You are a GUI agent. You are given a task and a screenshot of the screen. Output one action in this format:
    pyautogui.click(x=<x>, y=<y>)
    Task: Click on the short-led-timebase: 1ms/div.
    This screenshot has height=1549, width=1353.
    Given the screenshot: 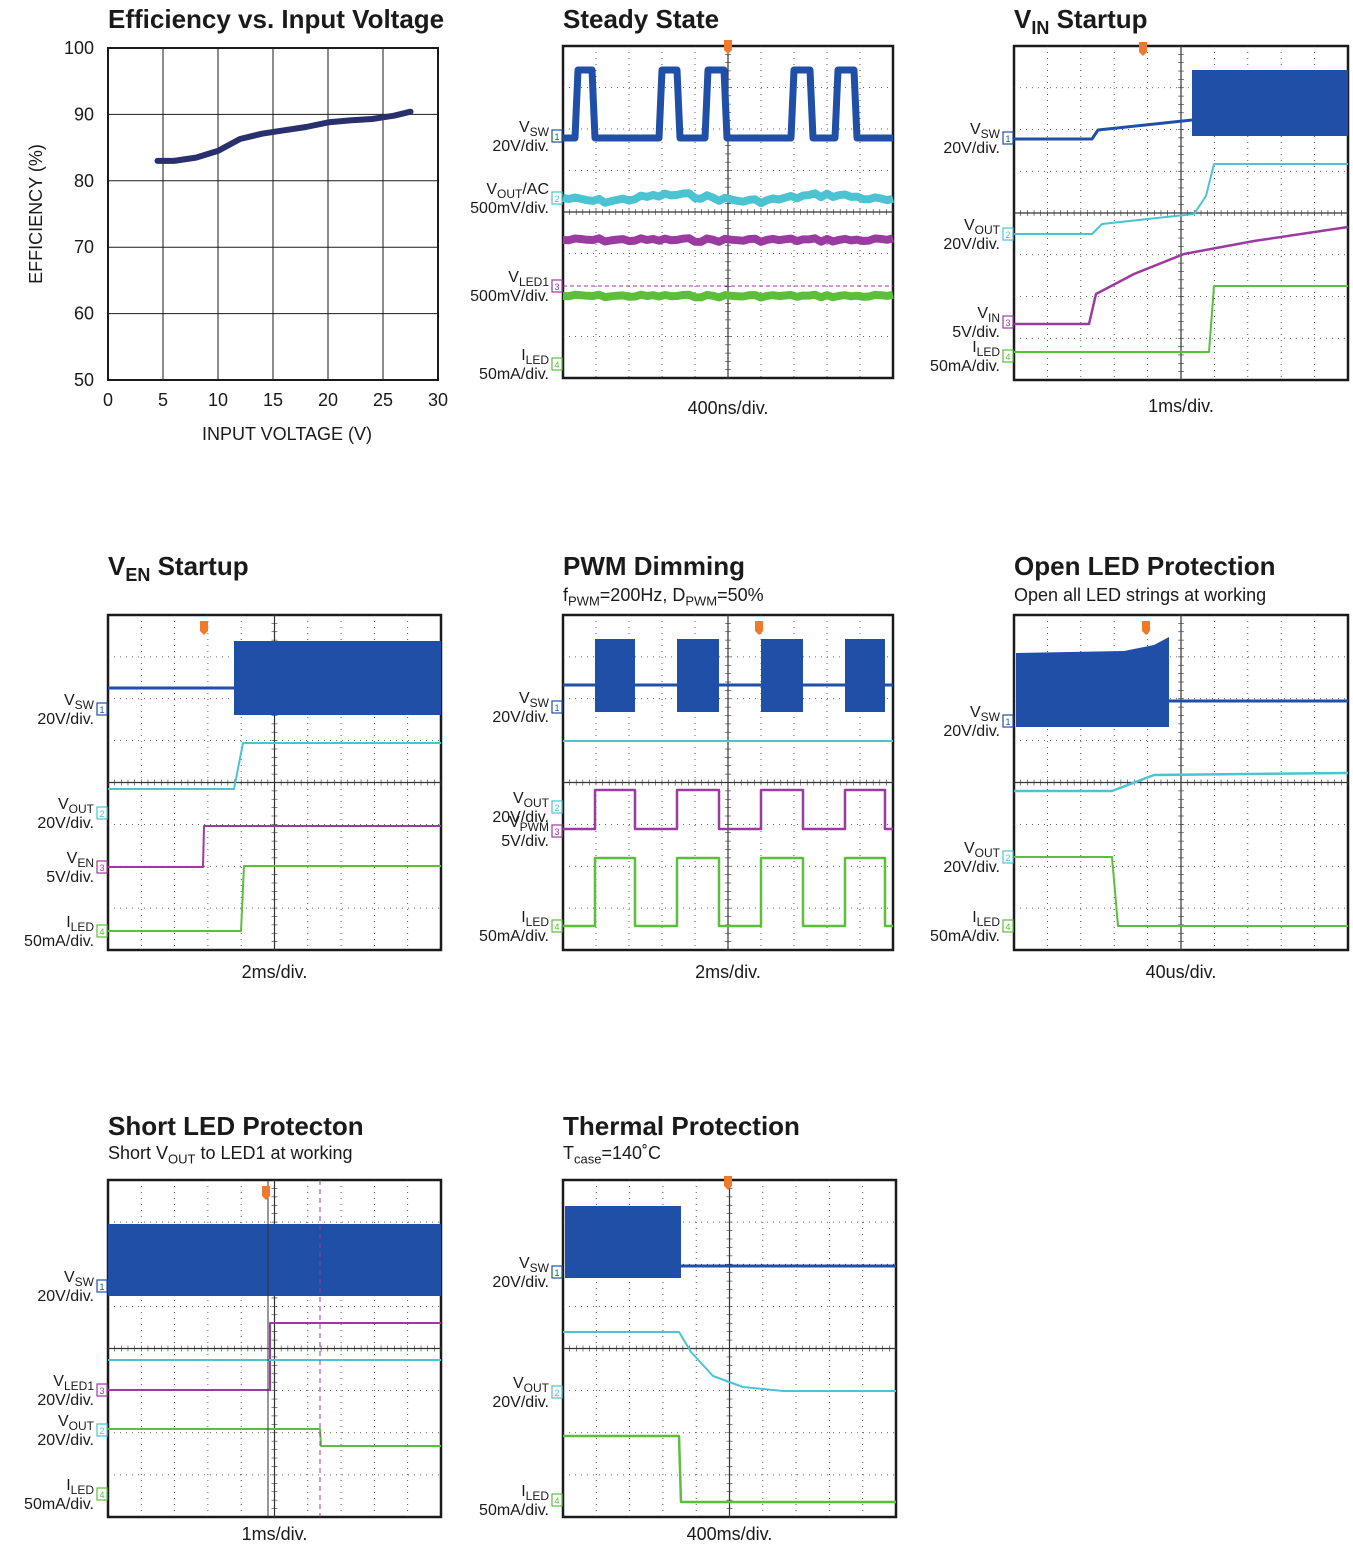 What is the action you would take?
    pyautogui.click(x=274, y=1534)
    